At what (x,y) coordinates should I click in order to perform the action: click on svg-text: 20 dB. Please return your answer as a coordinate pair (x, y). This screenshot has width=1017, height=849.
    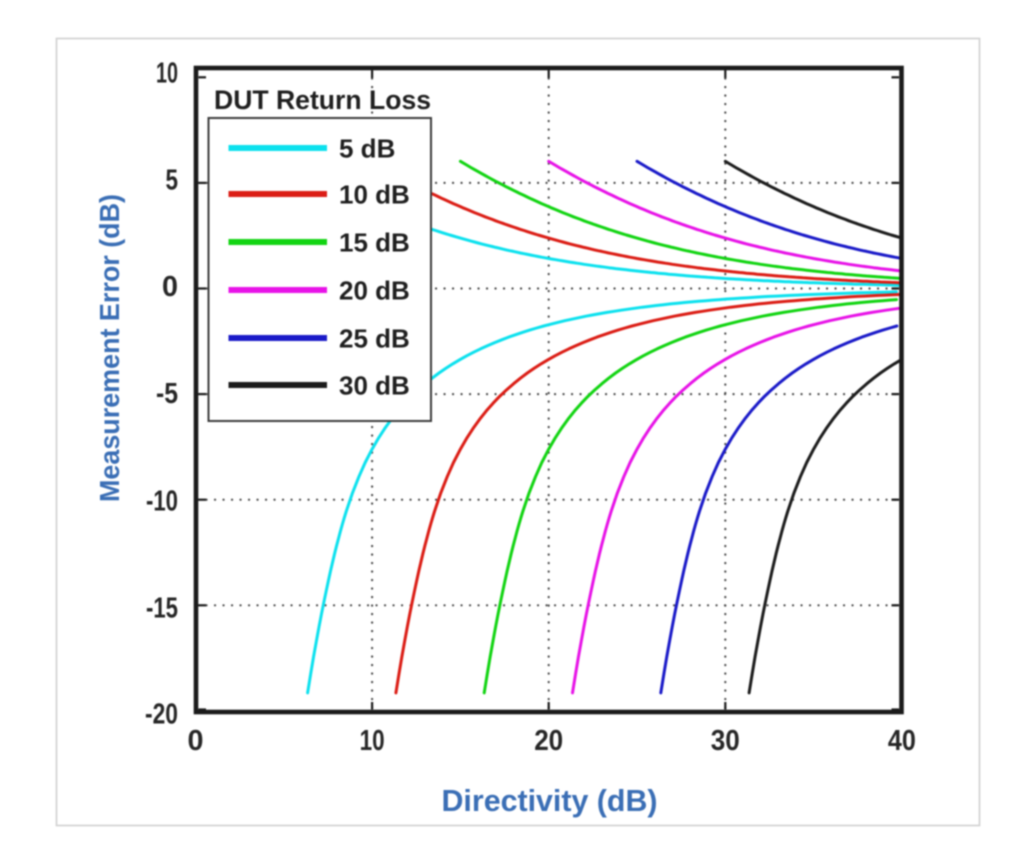
    Looking at the image, I should click on (374, 290).